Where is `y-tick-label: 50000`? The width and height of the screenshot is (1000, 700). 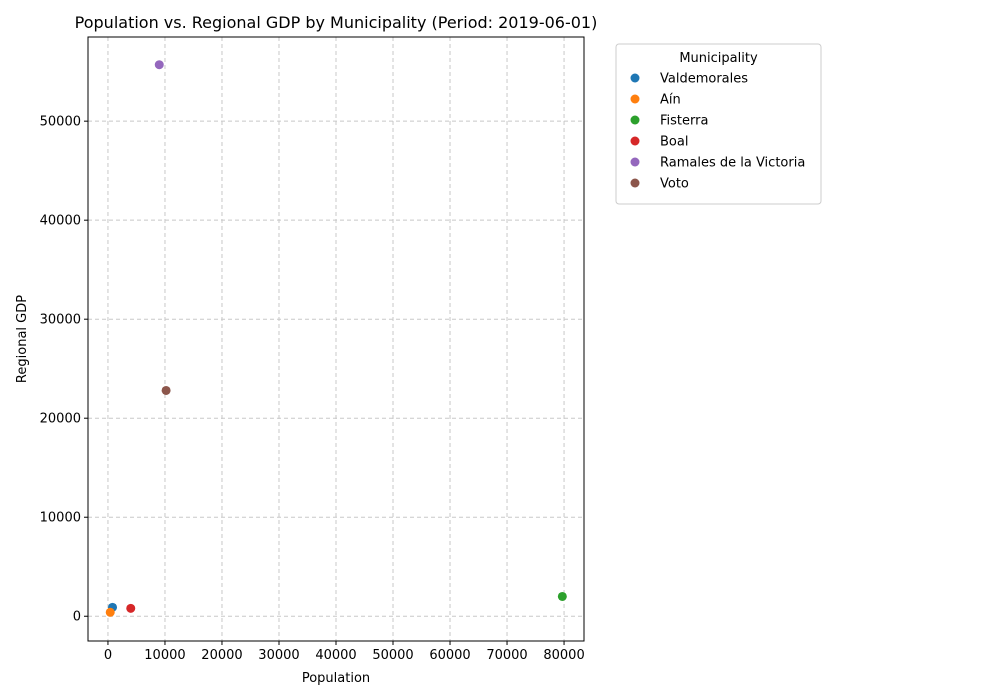 y-tick-label: 50000 is located at coordinates (60, 122).